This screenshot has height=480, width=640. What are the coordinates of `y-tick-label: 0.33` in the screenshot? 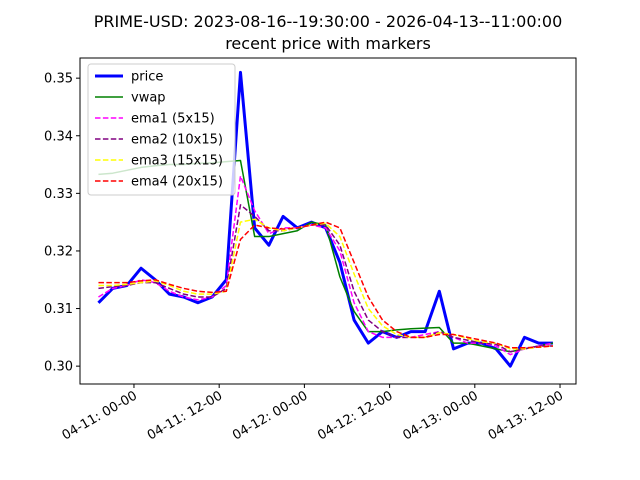 It's located at (58, 194).